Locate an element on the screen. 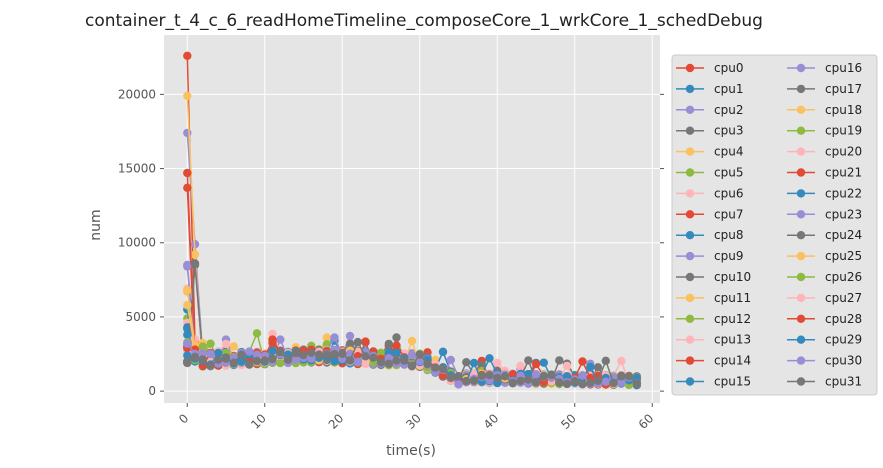 The image size is (883, 468). legend-entry: cpu9 is located at coordinates (709, 256).